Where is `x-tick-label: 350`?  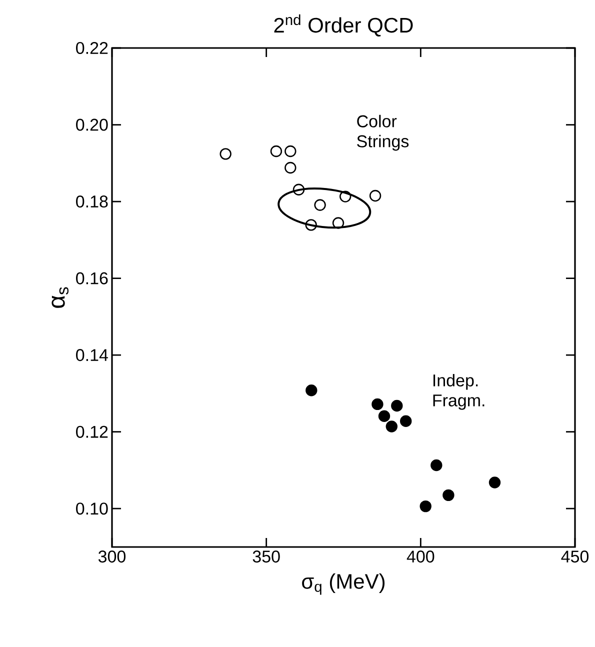
x-tick-label: 350 is located at coordinates (266, 556).